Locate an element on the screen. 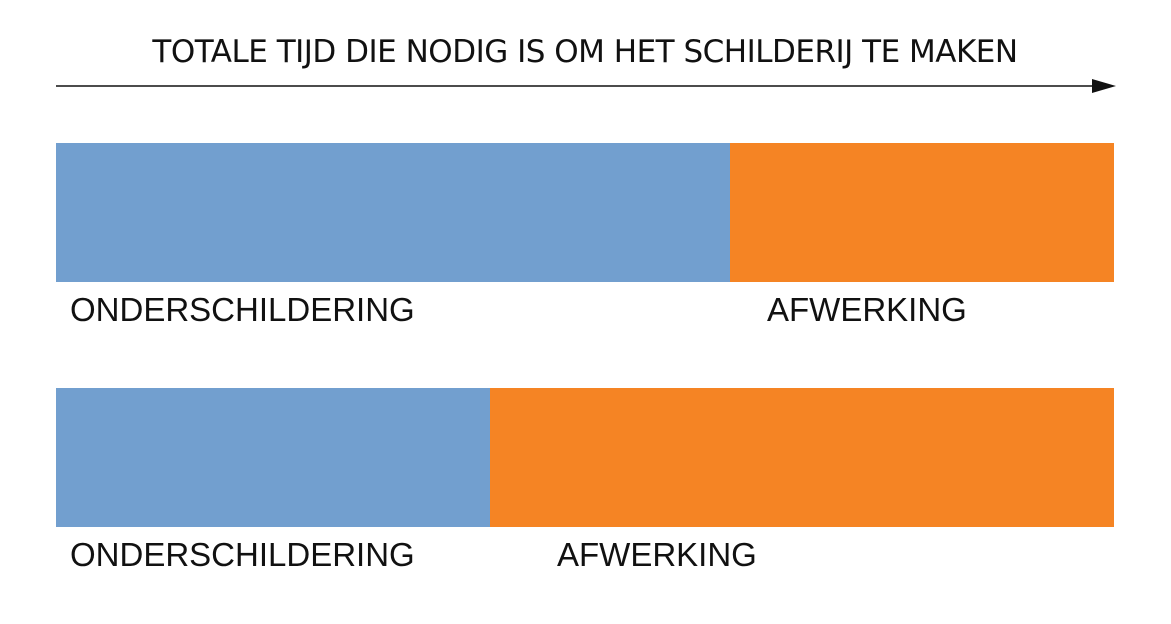 This screenshot has height=624, width=1171. time-axis-arrow is located at coordinates (586, 86).